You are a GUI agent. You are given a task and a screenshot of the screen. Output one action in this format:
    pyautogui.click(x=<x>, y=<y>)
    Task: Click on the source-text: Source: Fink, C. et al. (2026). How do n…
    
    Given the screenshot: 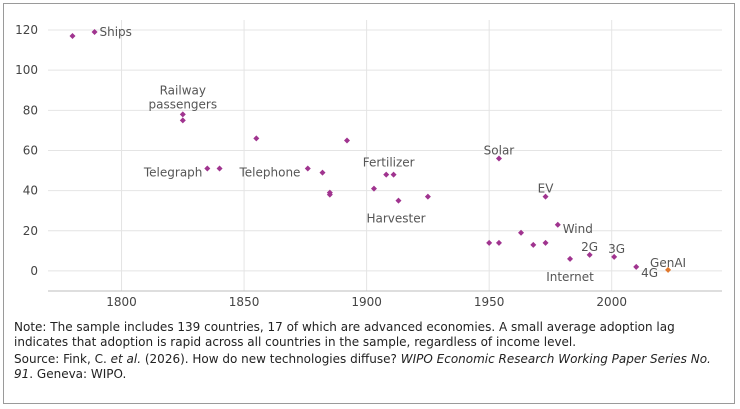 What is the action you would take?
    pyautogui.click(x=372, y=367)
    